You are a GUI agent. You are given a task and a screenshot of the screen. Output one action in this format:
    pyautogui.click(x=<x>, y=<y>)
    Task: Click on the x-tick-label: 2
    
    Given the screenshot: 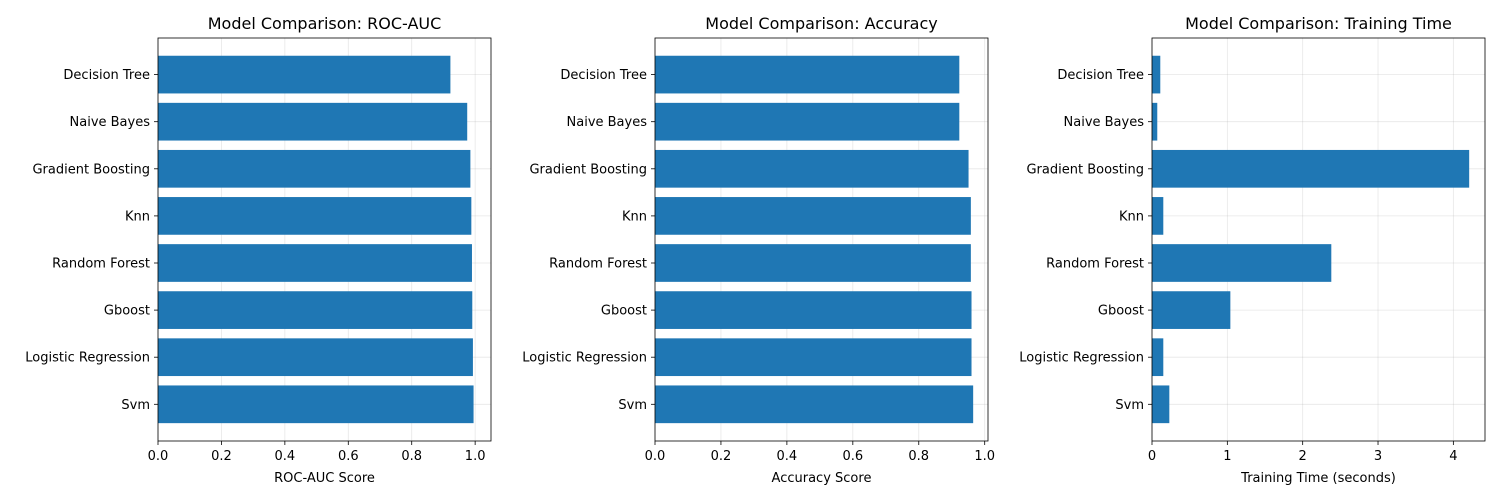 What is the action you would take?
    pyautogui.click(x=1303, y=456)
    